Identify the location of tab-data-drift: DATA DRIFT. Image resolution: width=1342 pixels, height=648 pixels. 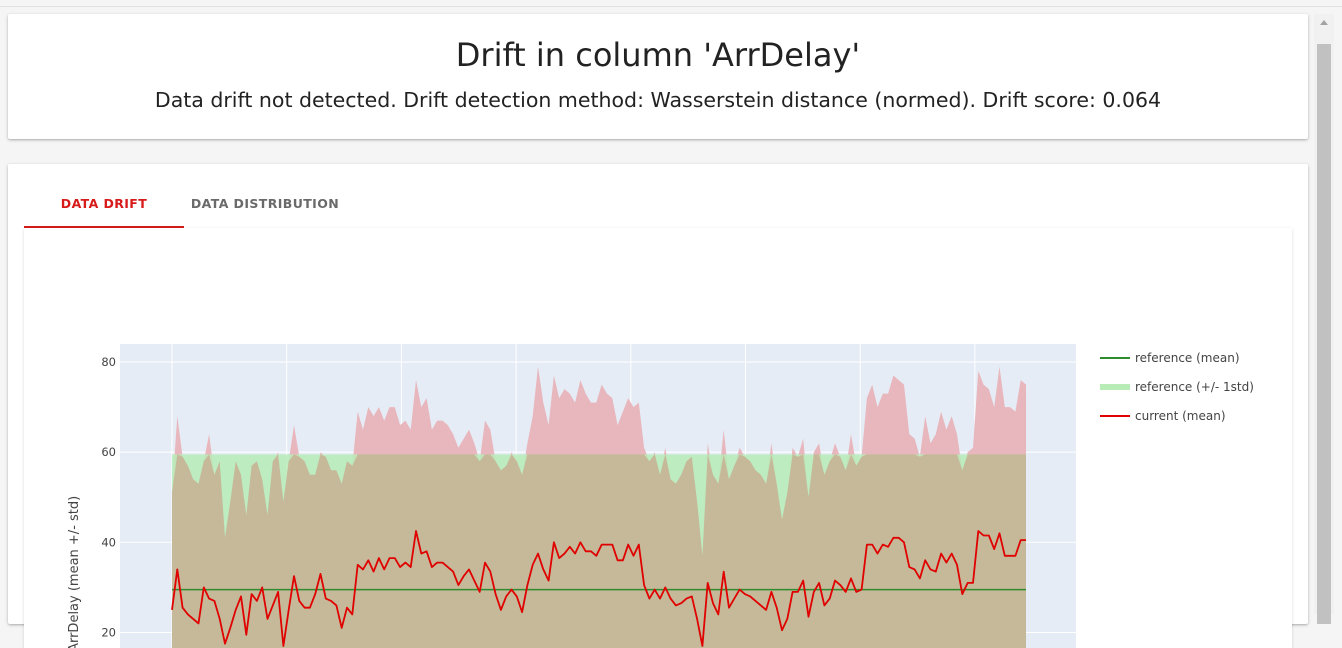
(104, 206).